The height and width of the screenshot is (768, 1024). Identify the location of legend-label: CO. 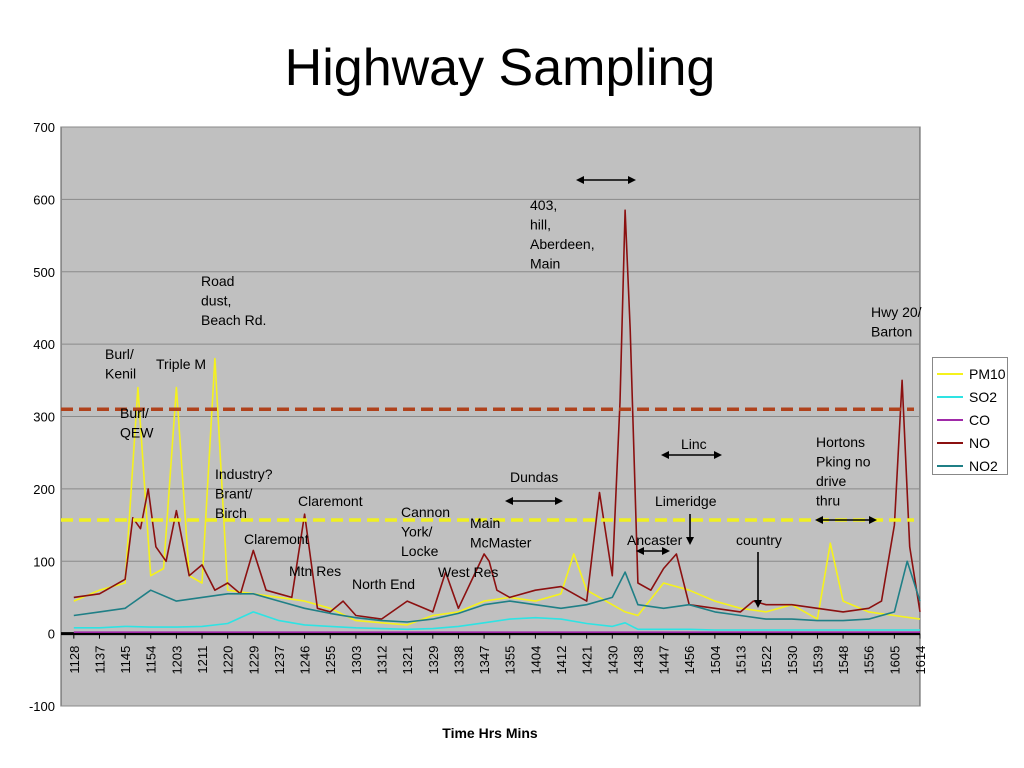
(979, 419).